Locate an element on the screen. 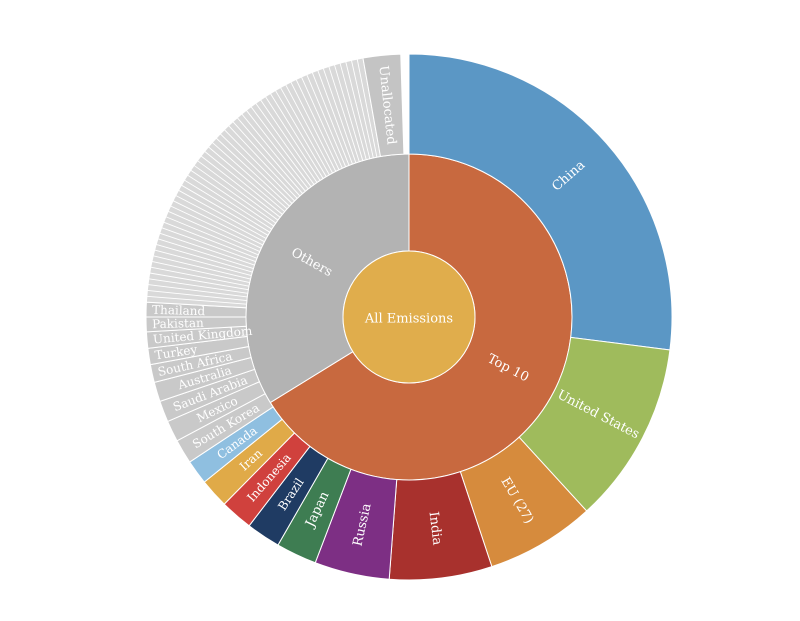 The width and height of the screenshot is (800, 621). center-label: All Emissions is located at coordinates (408, 319).